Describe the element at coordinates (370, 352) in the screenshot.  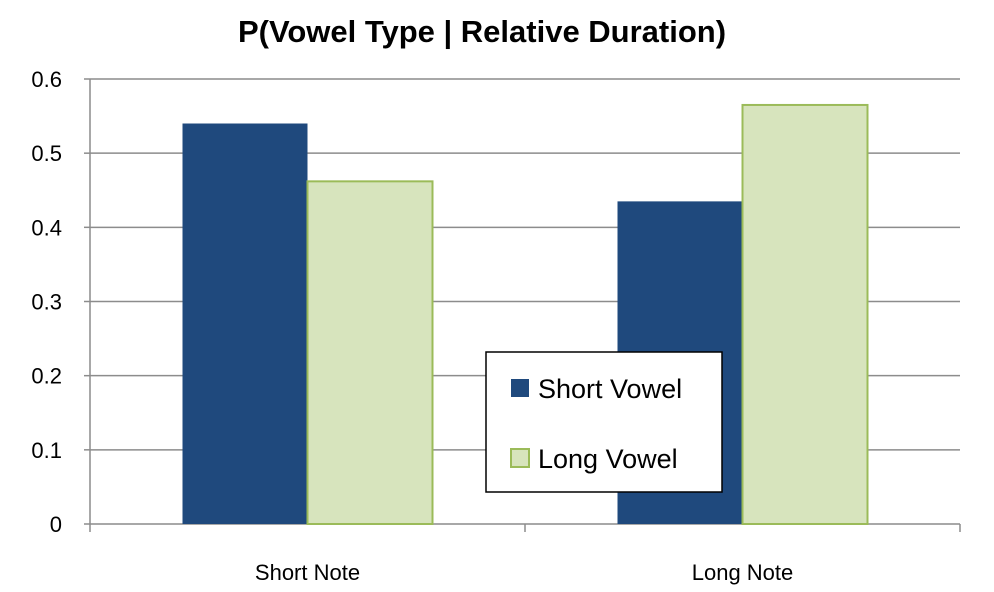
I see `bar-long-vowel-short-note` at that location.